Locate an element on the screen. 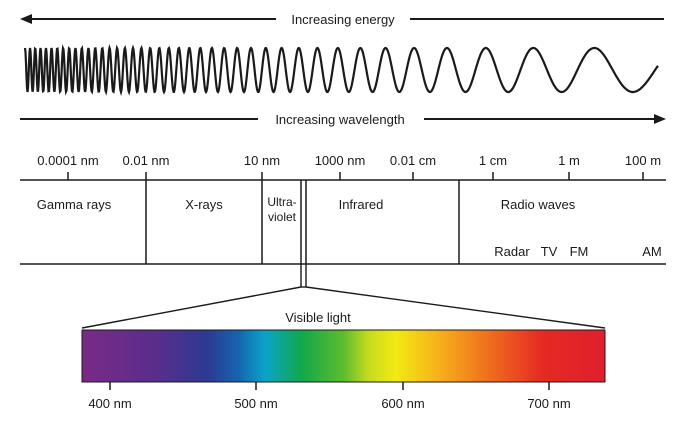  band-radio-waves: Radio waves is located at coordinates (538, 204).